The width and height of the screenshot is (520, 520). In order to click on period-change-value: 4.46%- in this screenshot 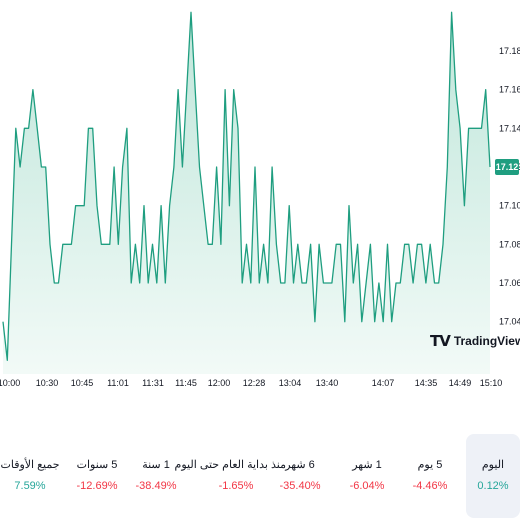, I will do `click(430, 486)`.